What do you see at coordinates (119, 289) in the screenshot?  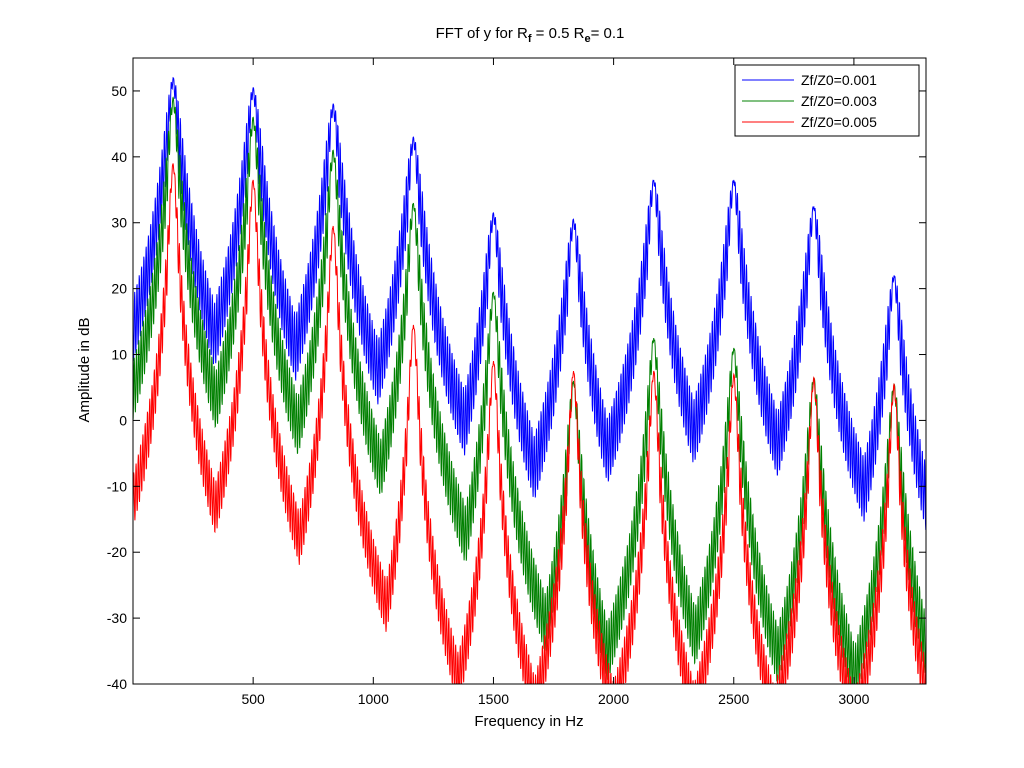 I see `y-tick-label: 20` at bounding box center [119, 289].